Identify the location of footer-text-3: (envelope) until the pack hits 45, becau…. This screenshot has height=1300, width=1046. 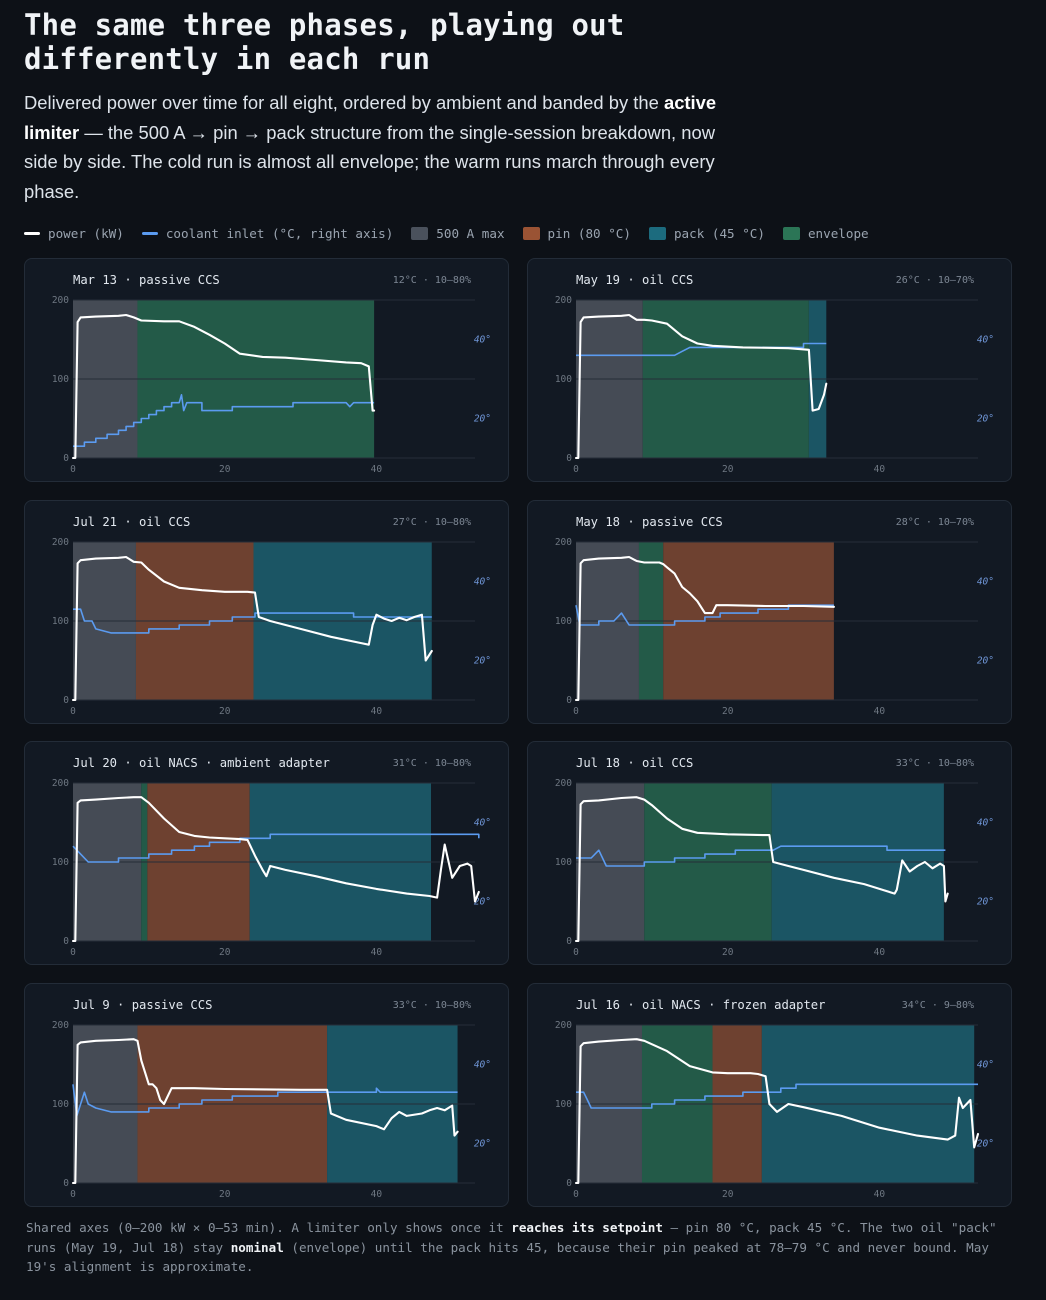
(507, 1257).